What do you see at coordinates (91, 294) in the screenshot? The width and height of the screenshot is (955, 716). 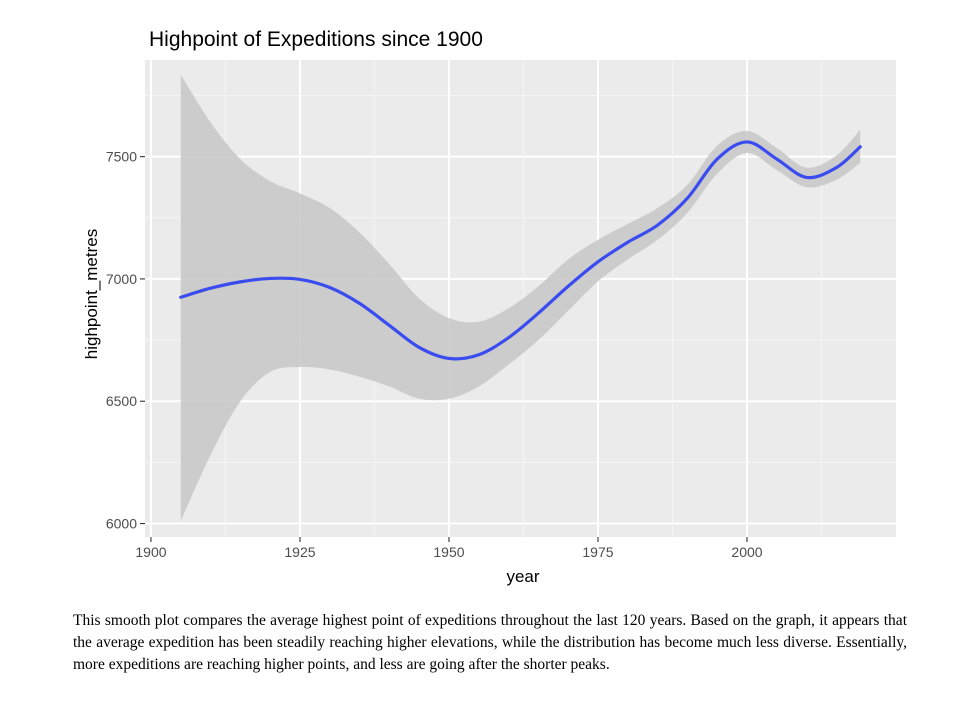 I see `y-axis-label: highpoint_metres` at bounding box center [91, 294].